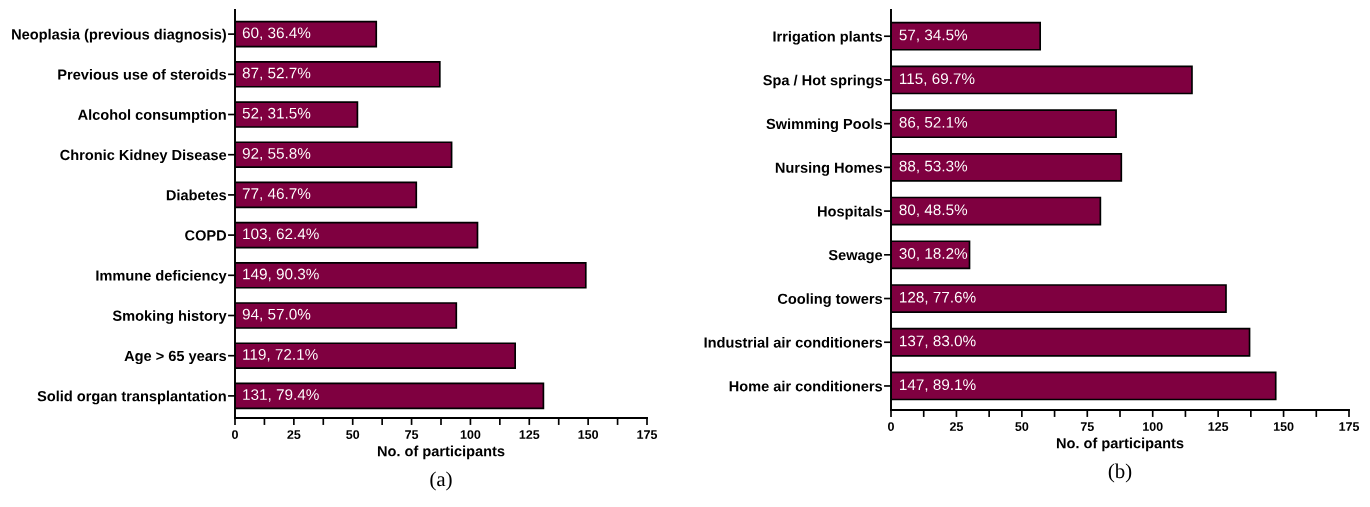  I want to click on y-tick-label: Age > 65 years, so click(175, 357).